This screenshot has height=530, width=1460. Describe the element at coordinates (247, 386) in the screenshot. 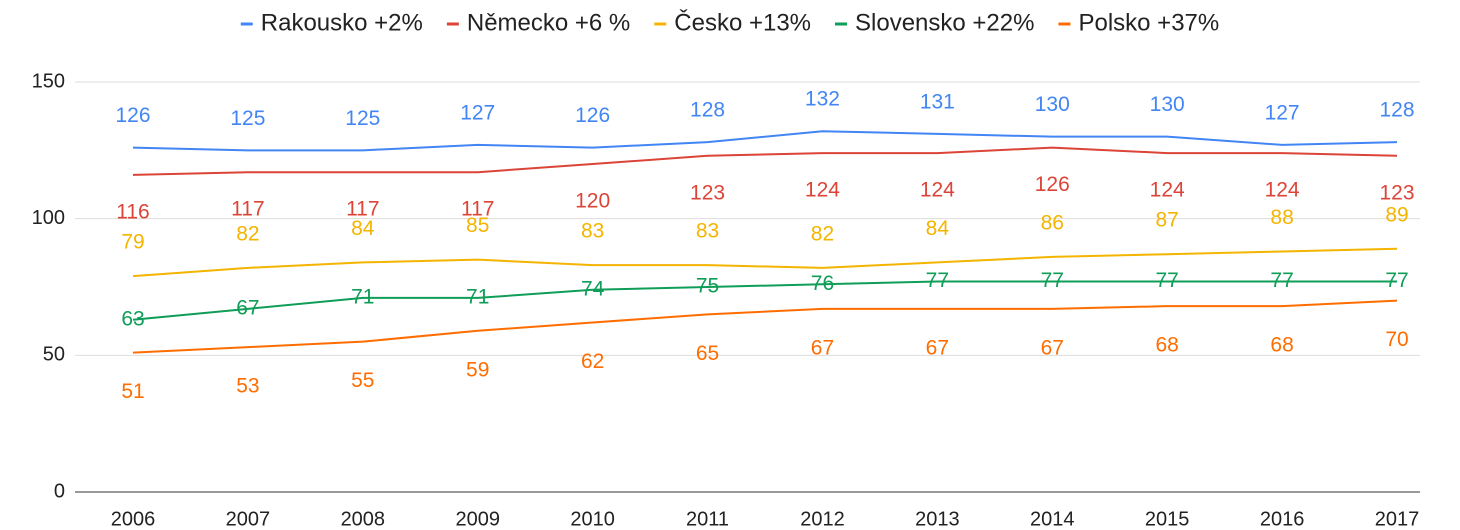

I see `data-label: 53` at that location.